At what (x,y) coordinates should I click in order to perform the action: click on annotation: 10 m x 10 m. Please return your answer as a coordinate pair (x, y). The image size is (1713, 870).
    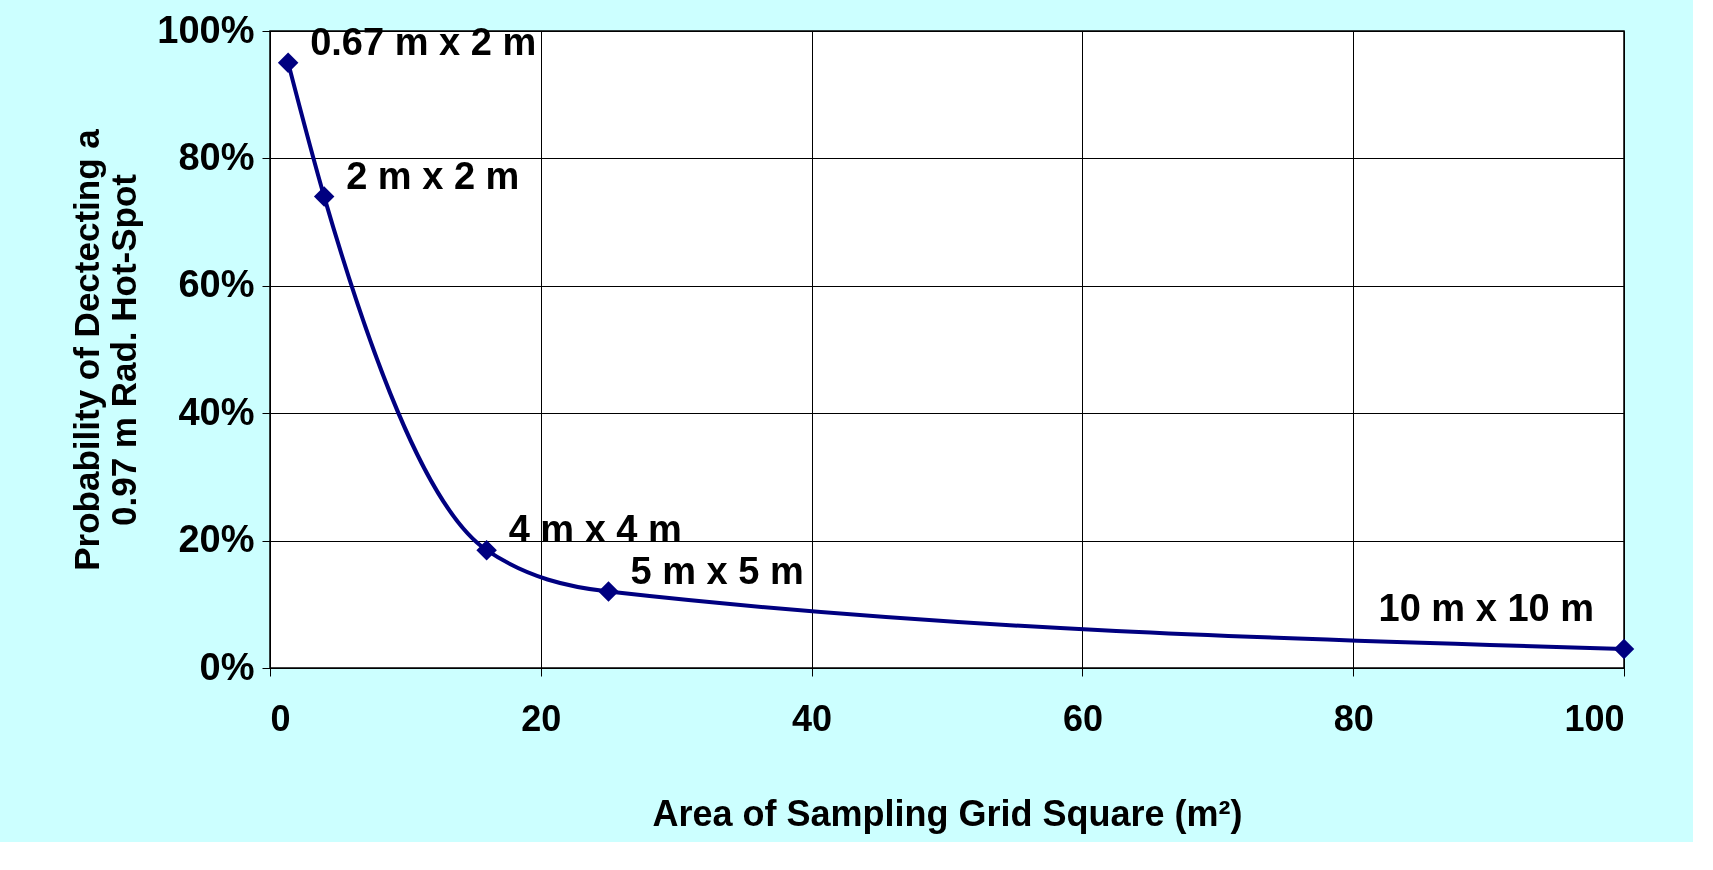
    Looking at the image, I should click on (1486, 607).